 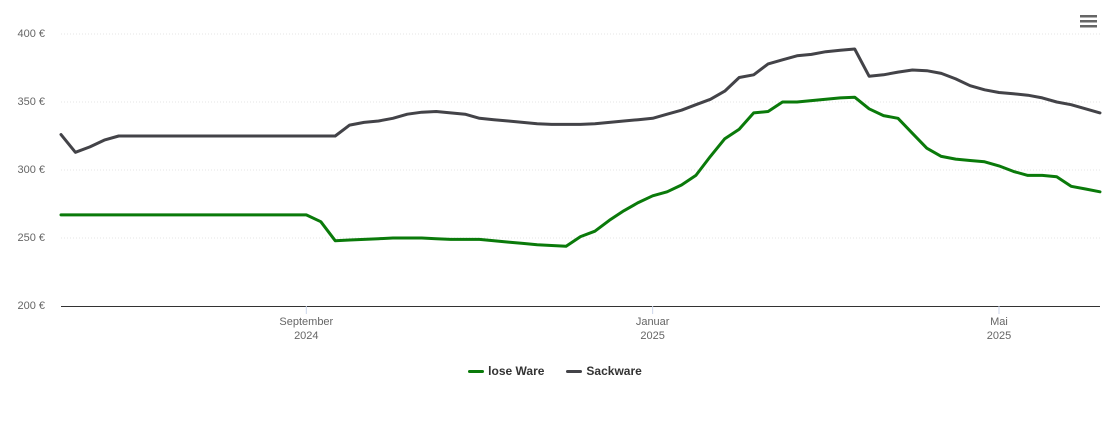 I want to click on y-tick-label: 250 €, so click(x=31, y=238).